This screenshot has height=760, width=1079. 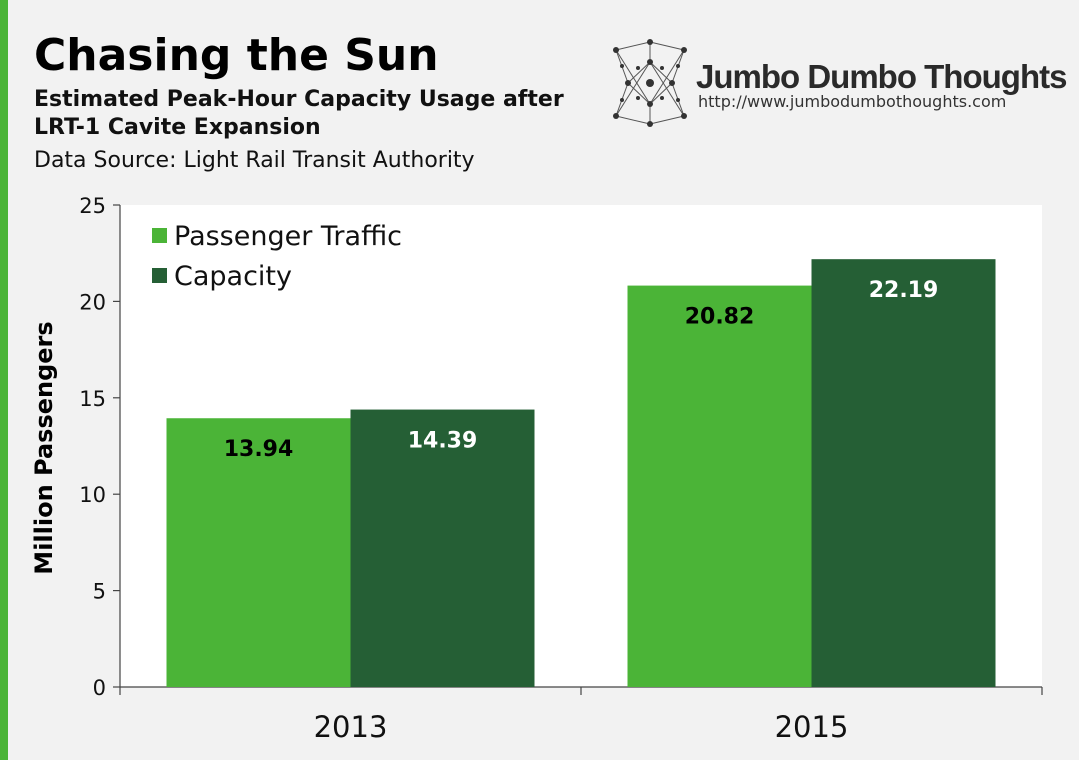 What do you see at coordinates (236, 55) in the screenshot?
I see `chart-title: Chasing the Sun` at bounding box center [236, 55].